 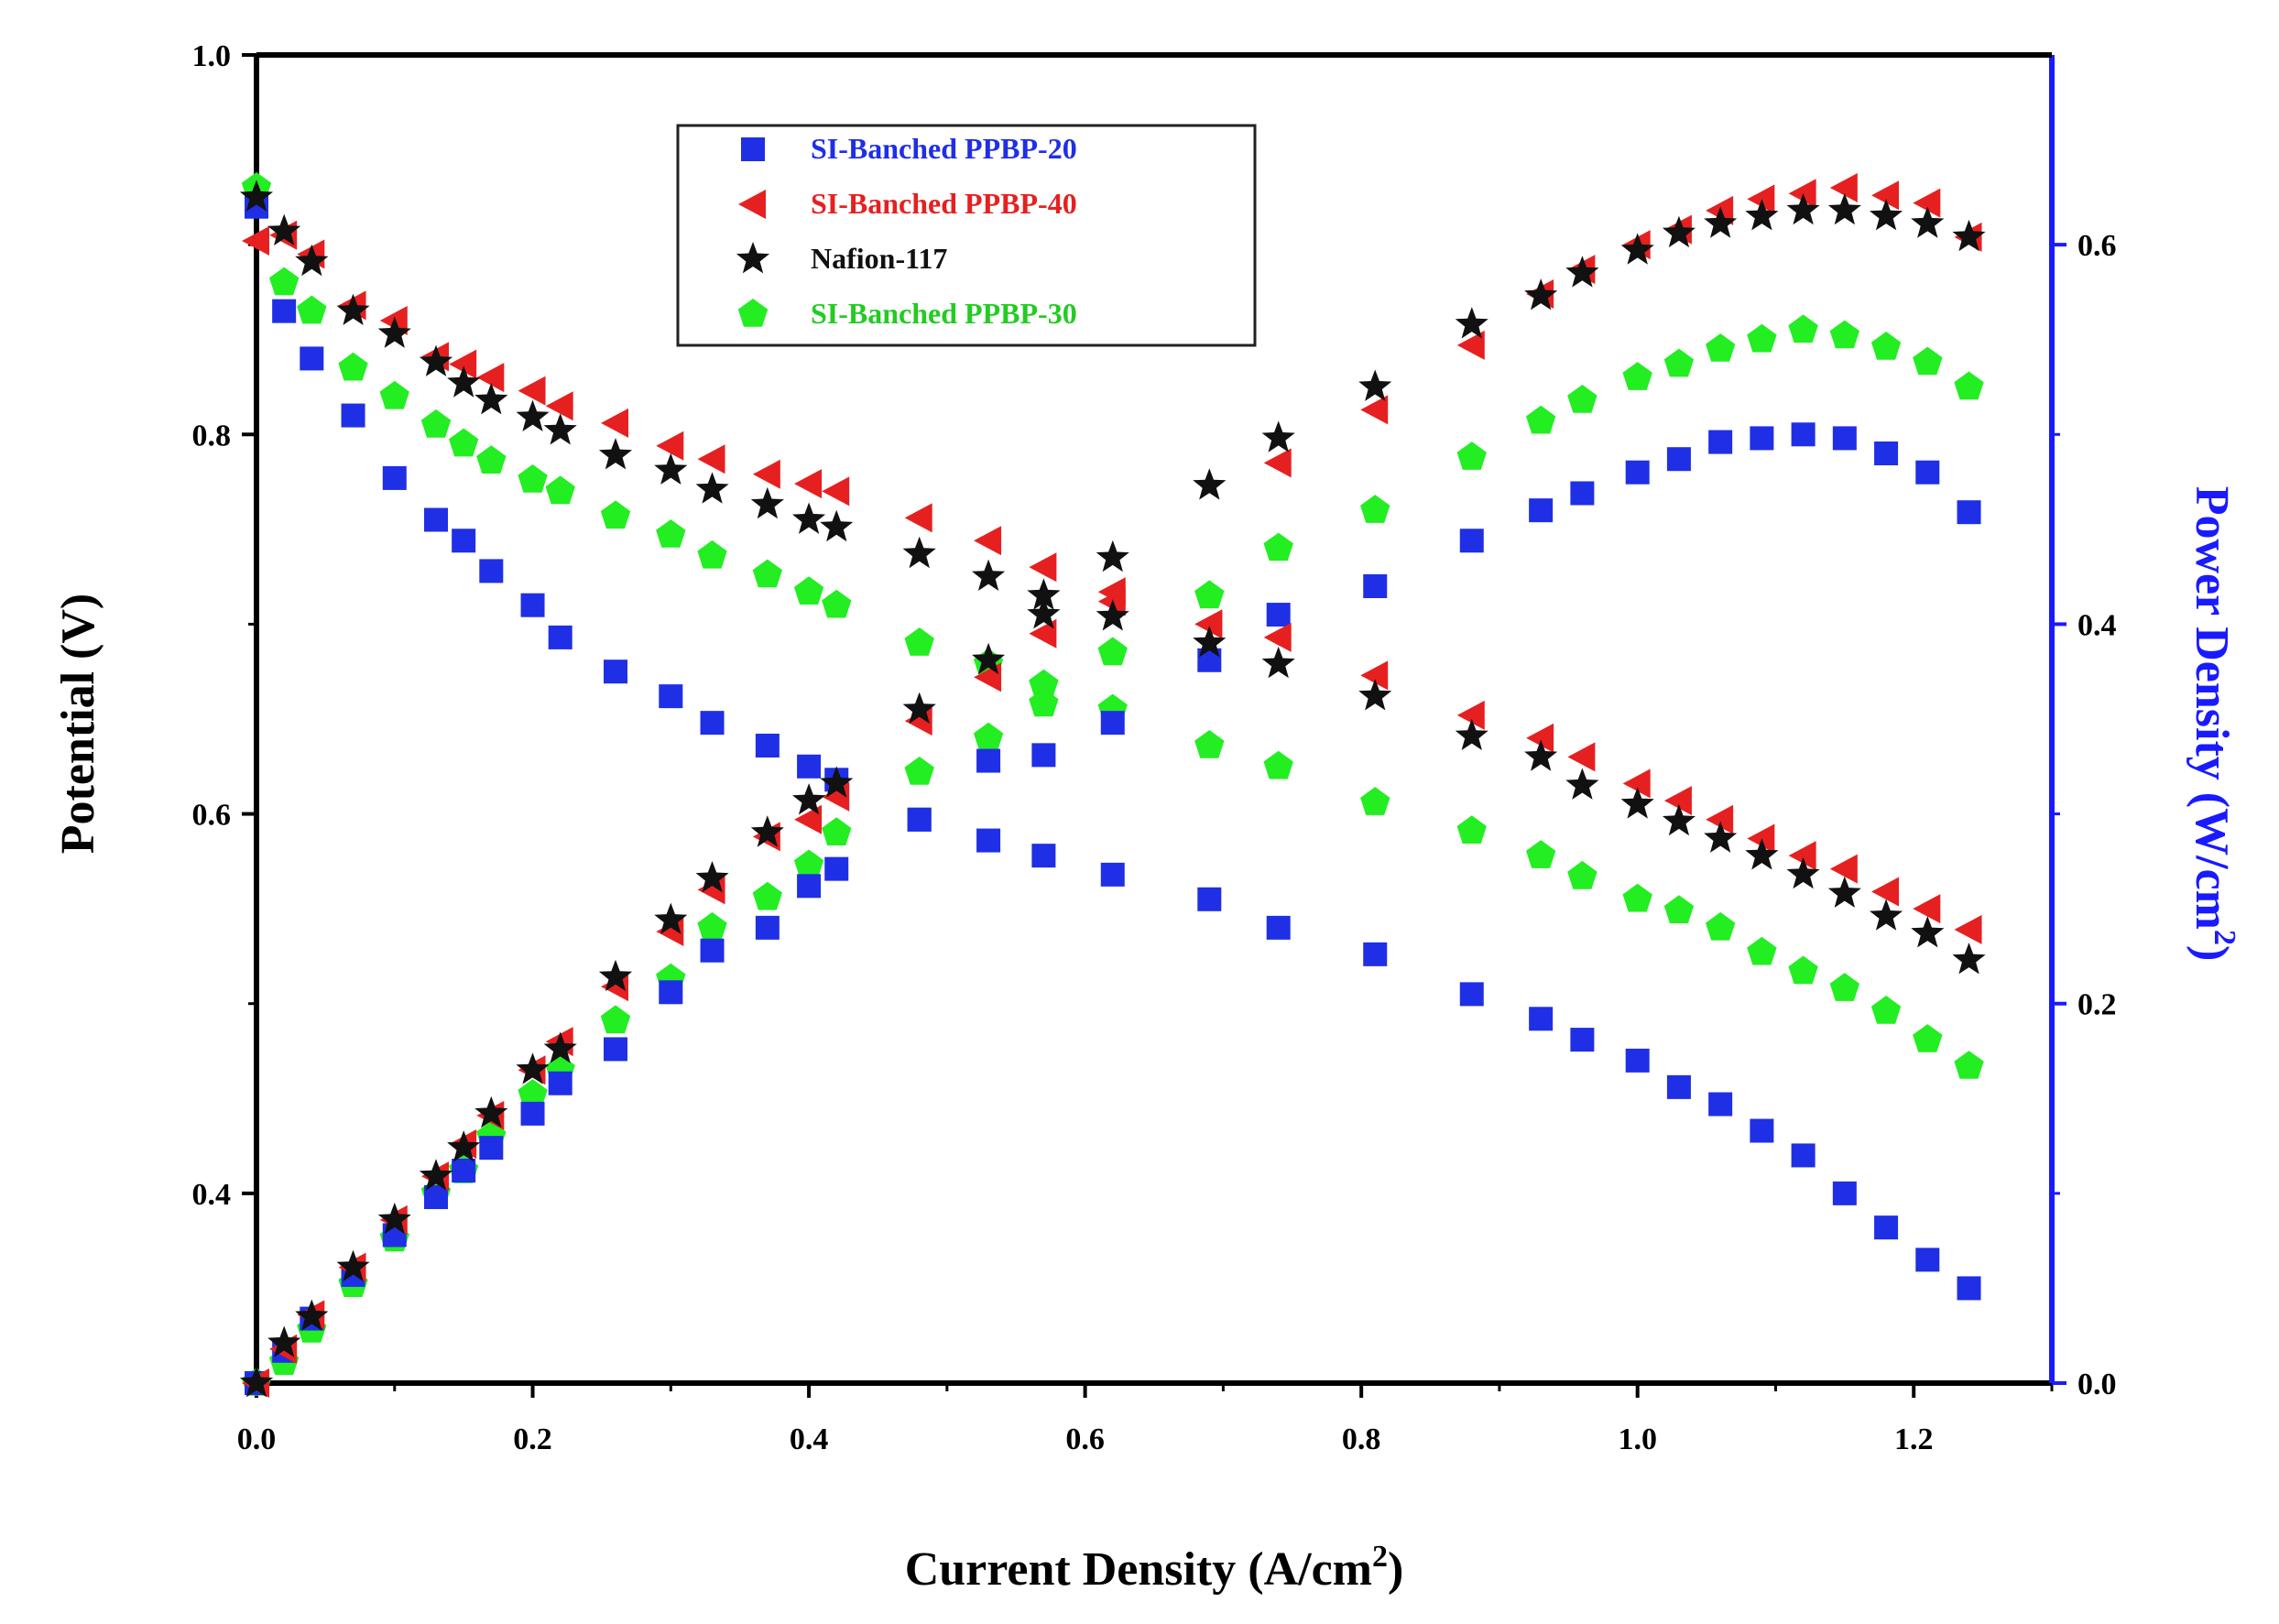 I want to click on legend-label-ppbp40: SI-Banched PPBP-40, so click(x=944, y=203).